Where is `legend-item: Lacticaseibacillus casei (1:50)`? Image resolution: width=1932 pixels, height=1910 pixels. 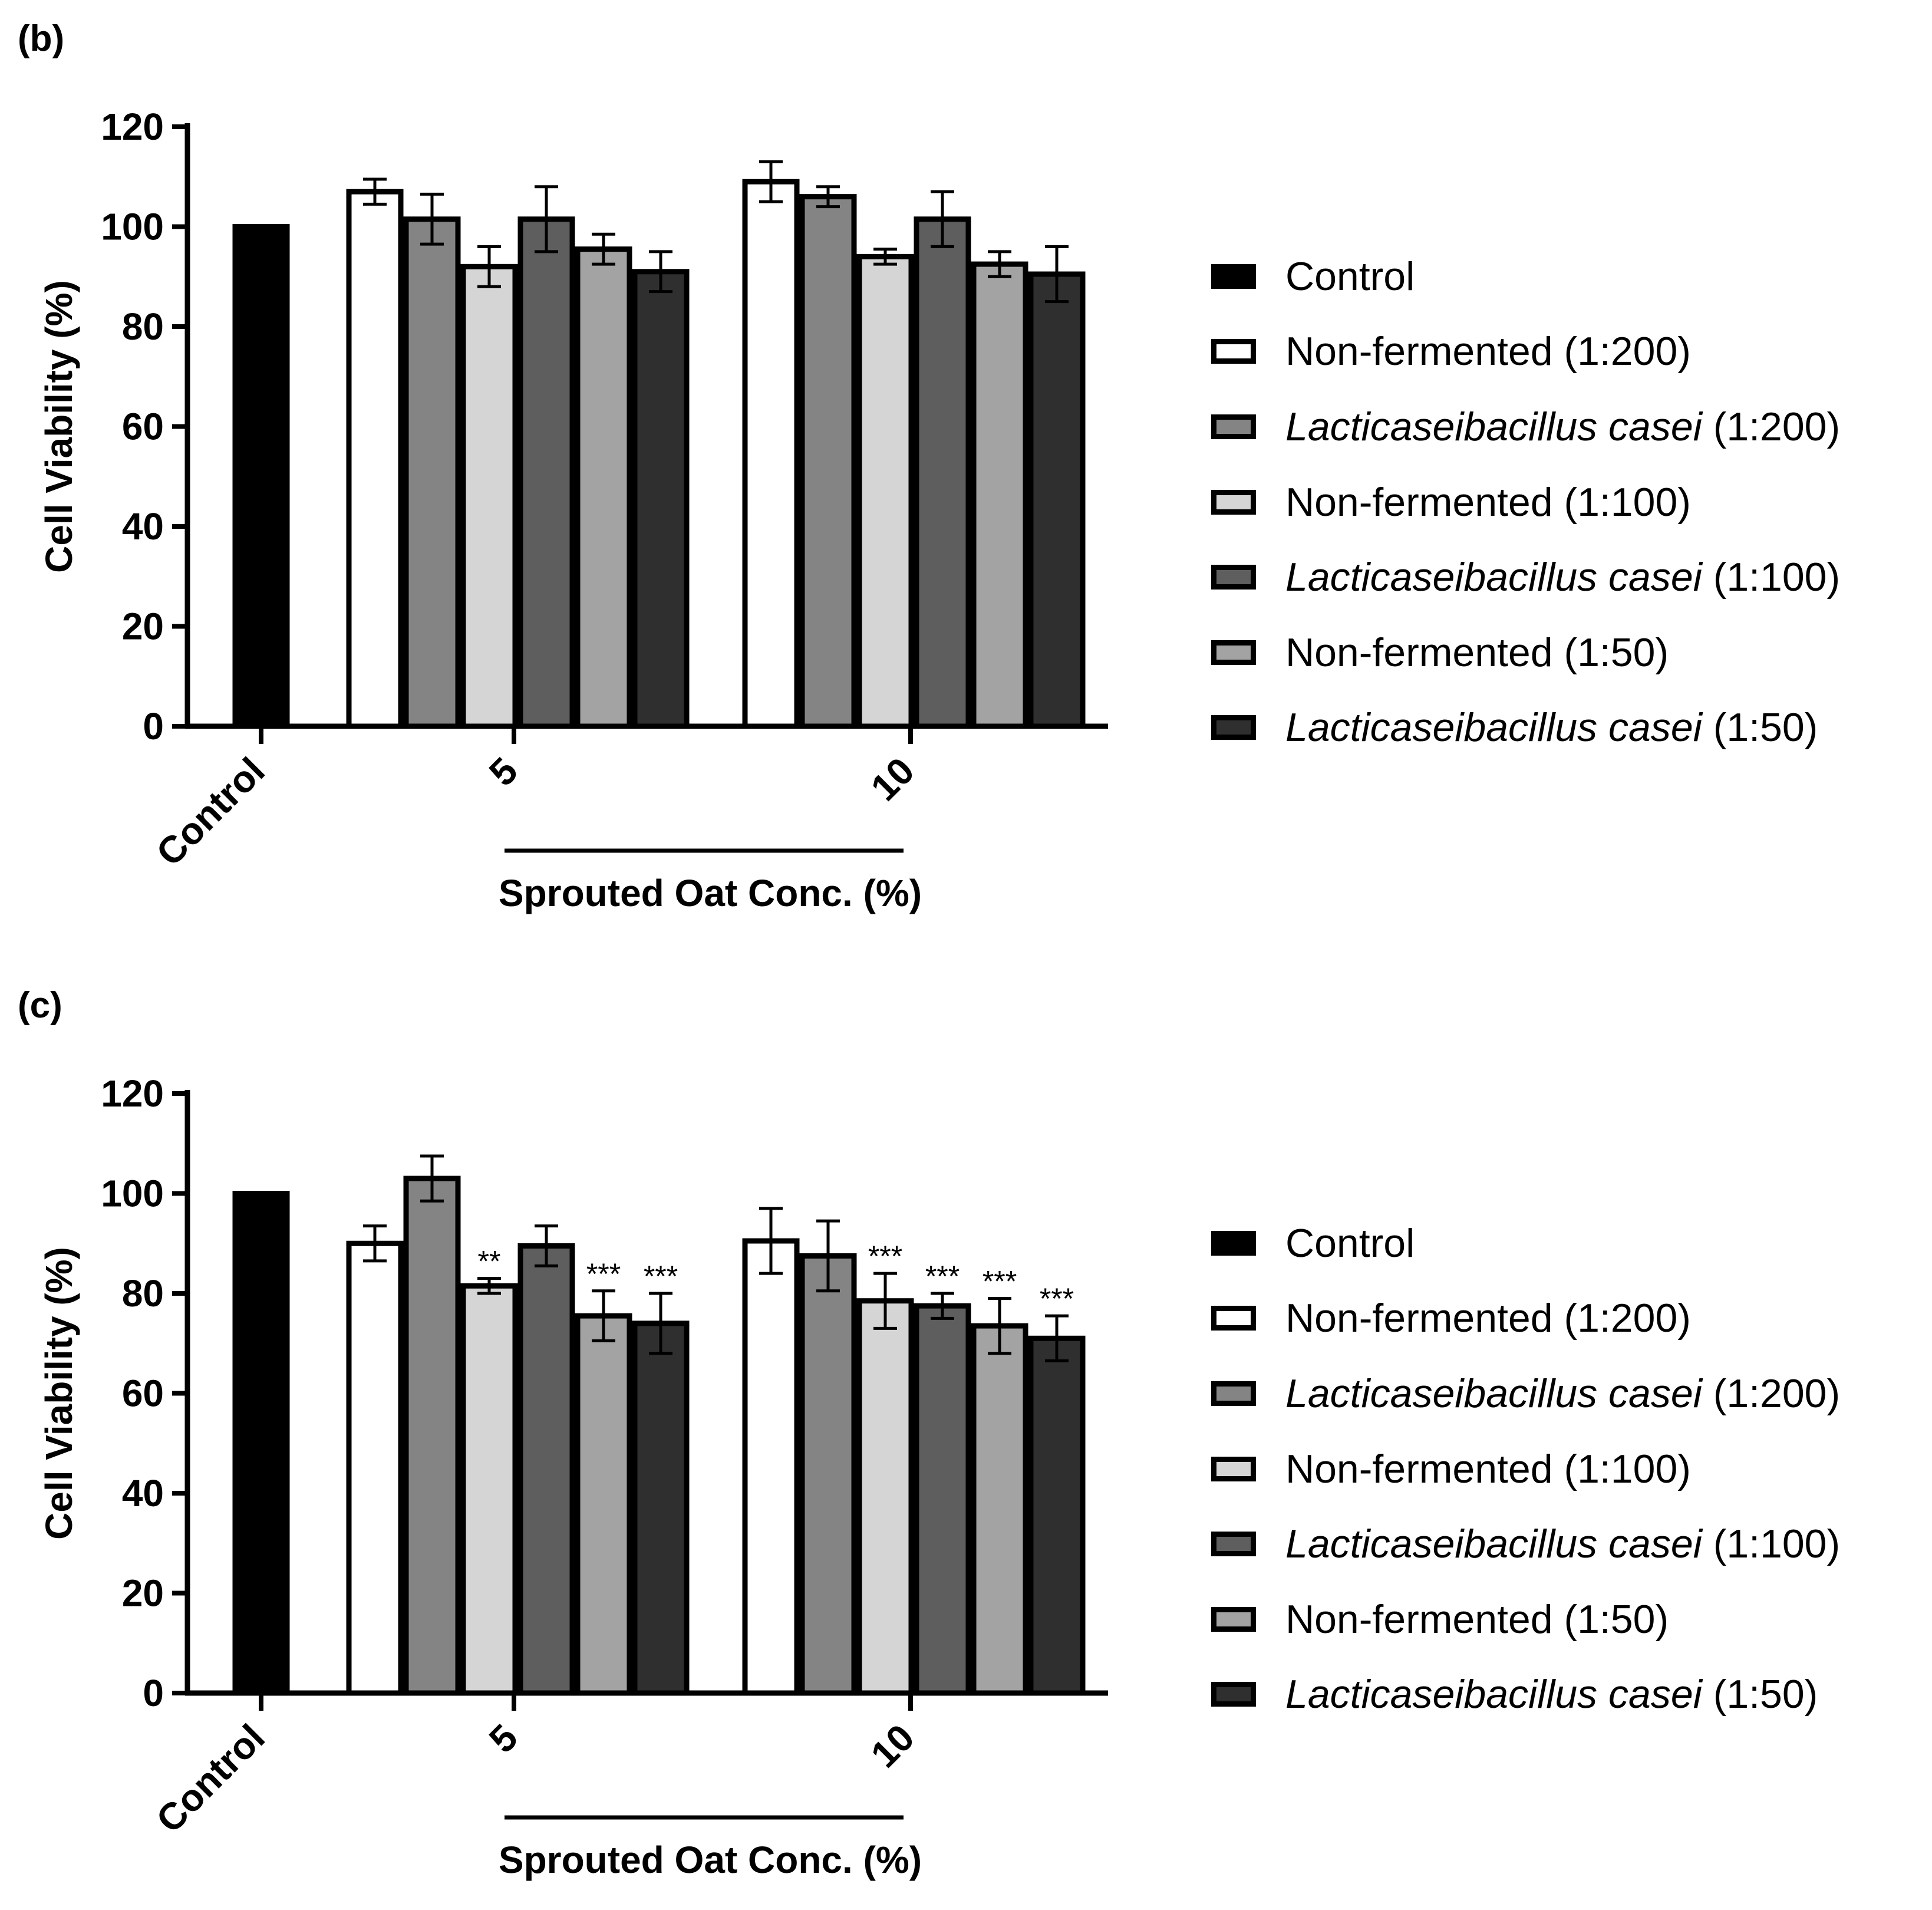 legend-item: Lacticaseibacillus casei (1:50) is located at coordinates (1525, 728).